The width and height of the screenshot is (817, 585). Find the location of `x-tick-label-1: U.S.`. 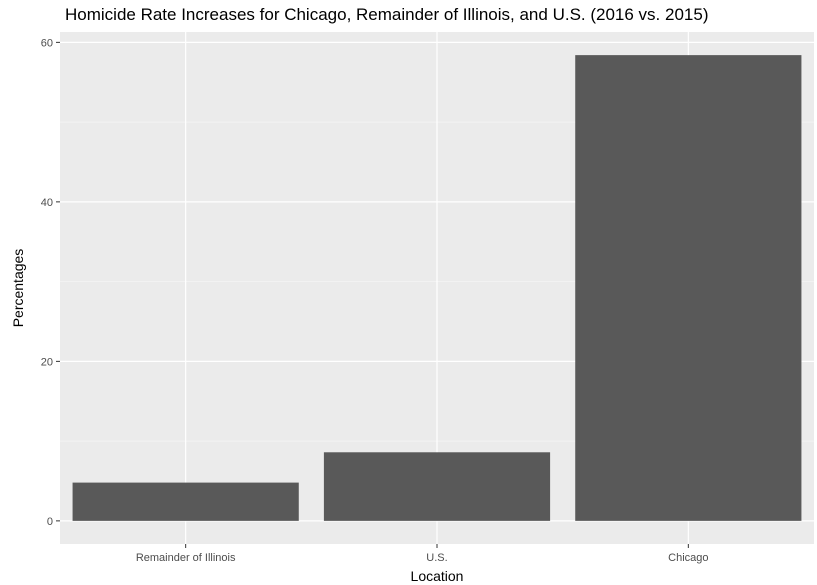

x-tick-label-1: U.S. is located at coordinates (436, 558).